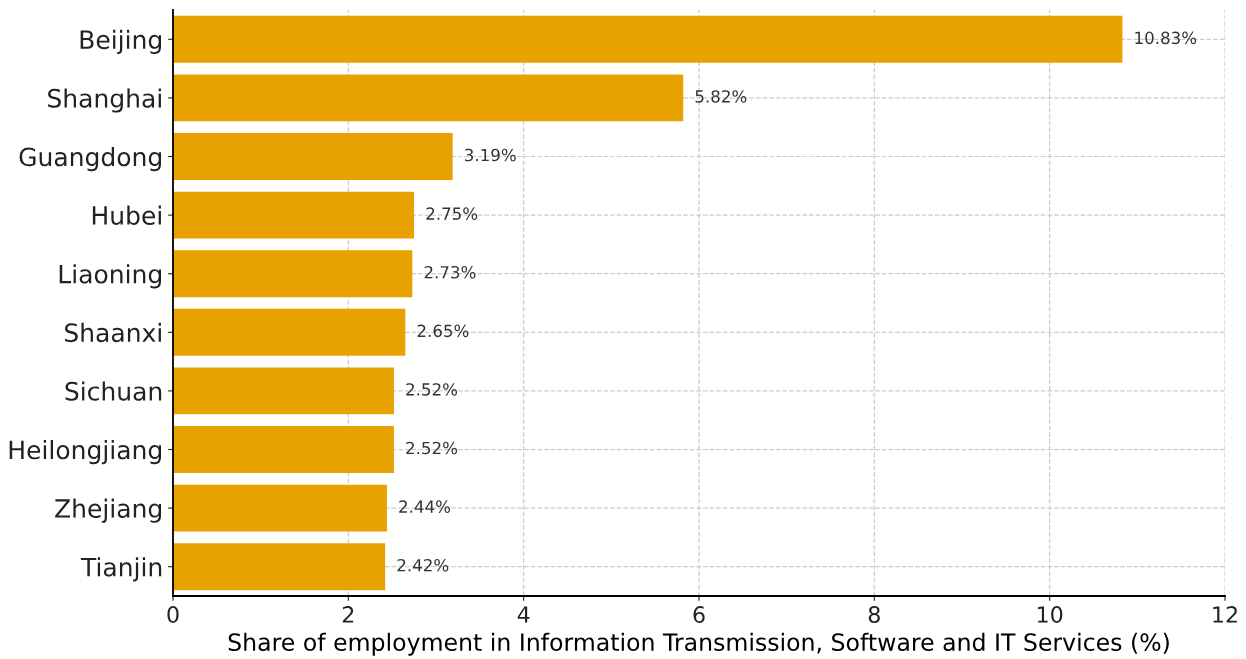  What do you see at coordinates (348, 614) in the screenshot?
I see `x-tick-label: 2` at bounding box center [348, 614].